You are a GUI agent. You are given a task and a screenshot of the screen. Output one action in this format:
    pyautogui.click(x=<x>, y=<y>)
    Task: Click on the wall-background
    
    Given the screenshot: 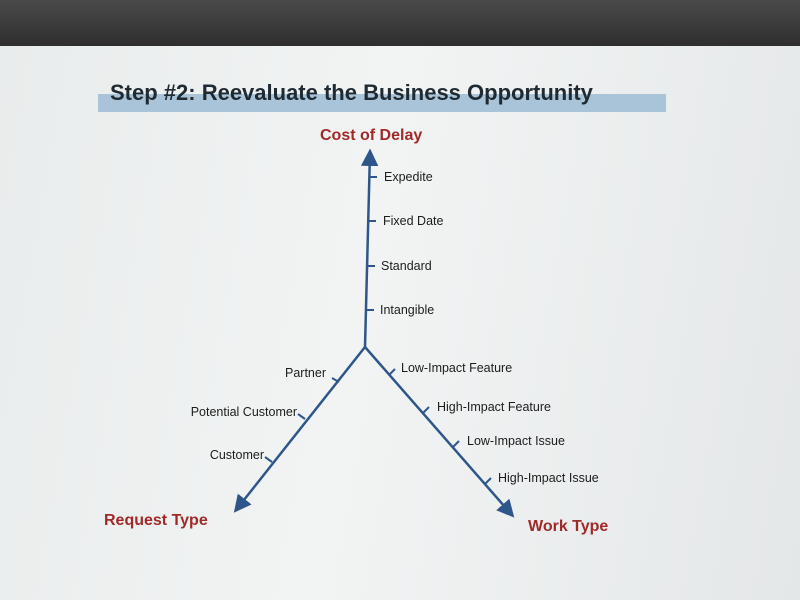 What is the action you would take?
    pyautogui.click(x=400, y=23)
    